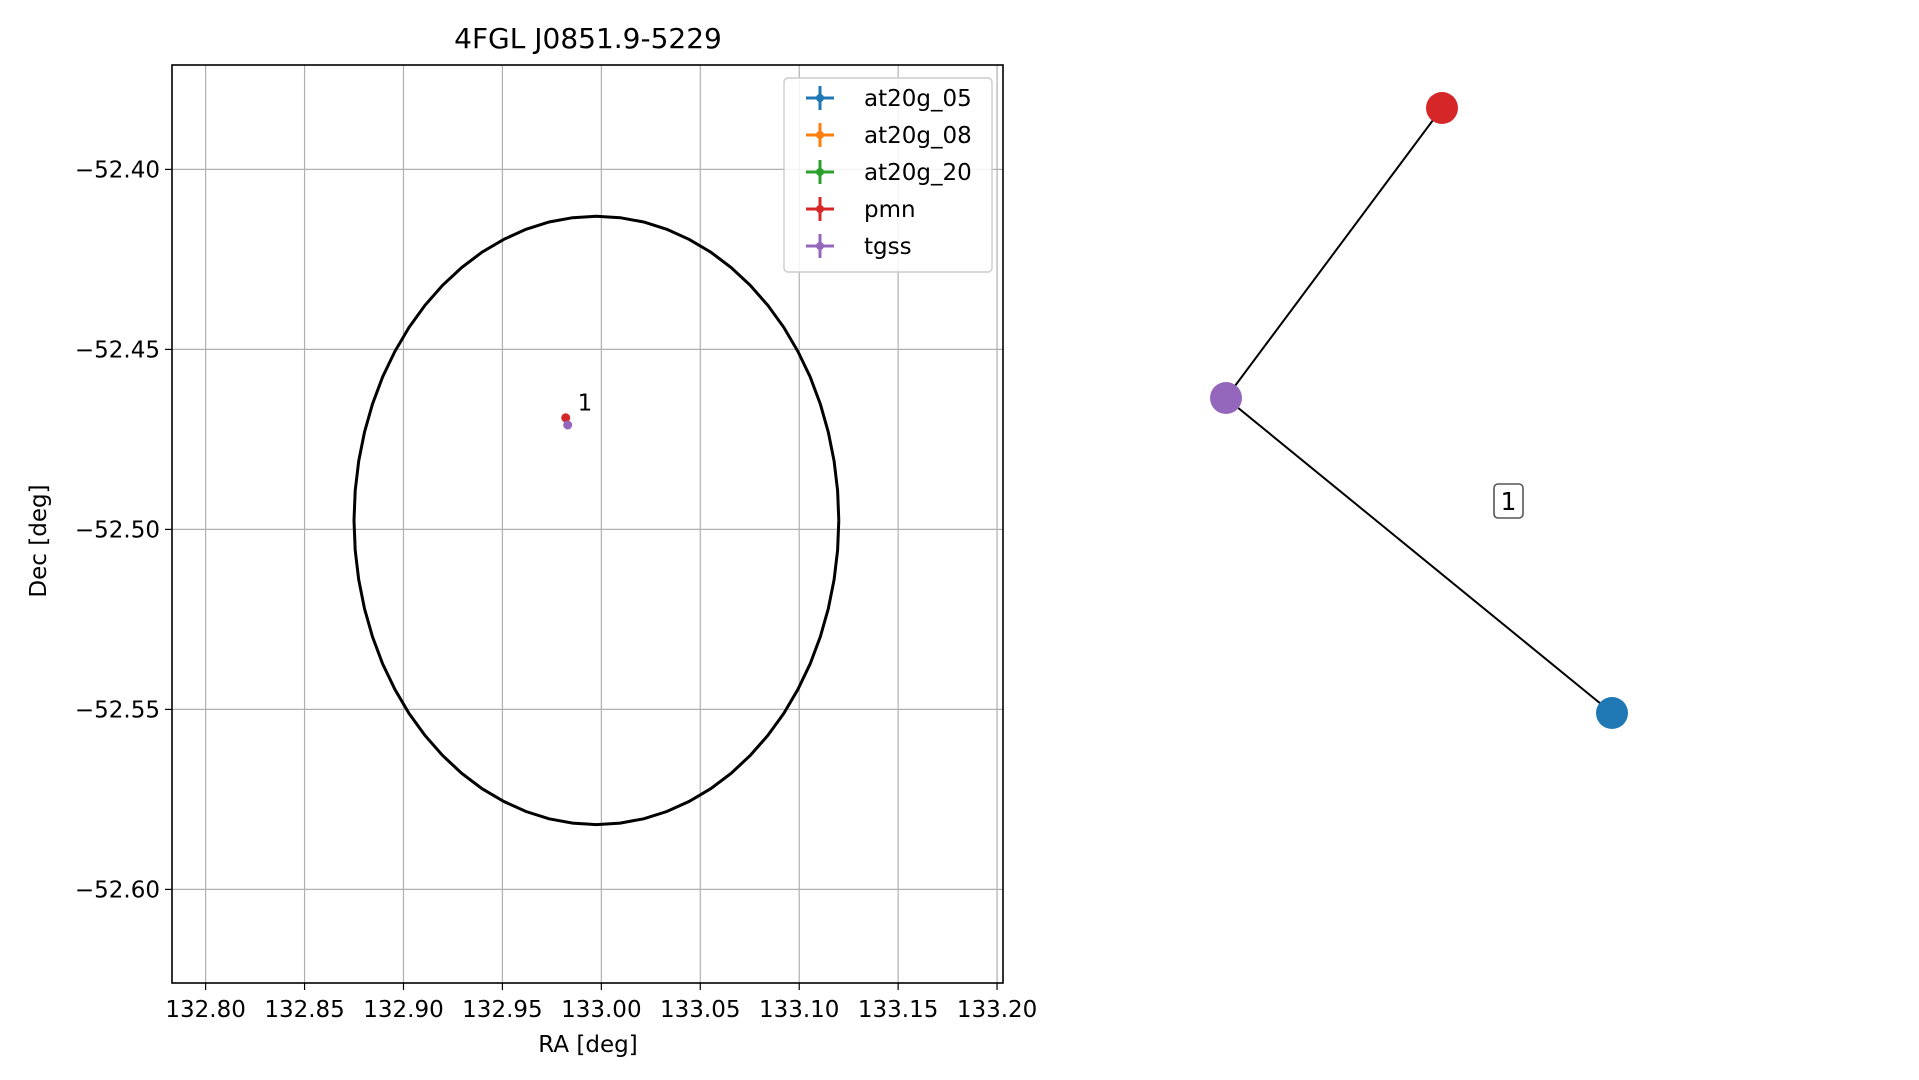 The image size is (1919, 1080). Describe the element at coordinates (918, 99) in the screenshot. I see `legend-label-at20g_05: at20g_05` at that location.